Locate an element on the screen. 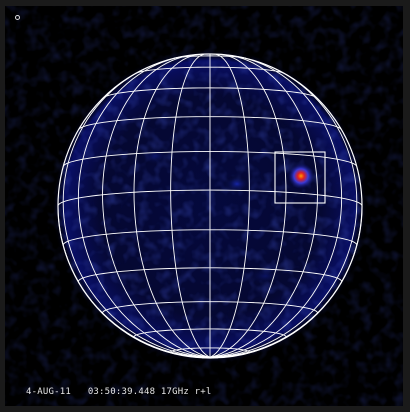 Image resolution: width=410 pixels, height=412 pixels. caption-polarization: r+l is located at coordinates (203, 392).